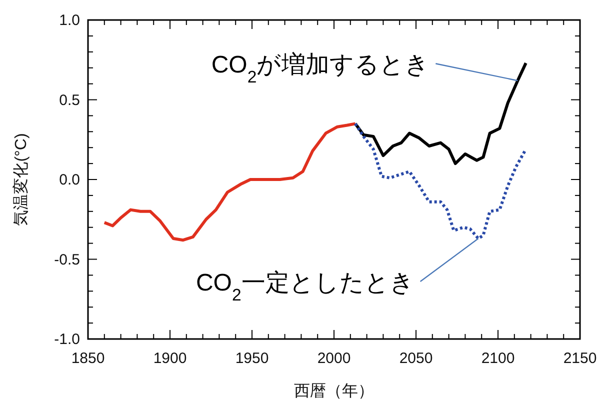  I want to click on x-tick-label: 2050, so click(416, 358).